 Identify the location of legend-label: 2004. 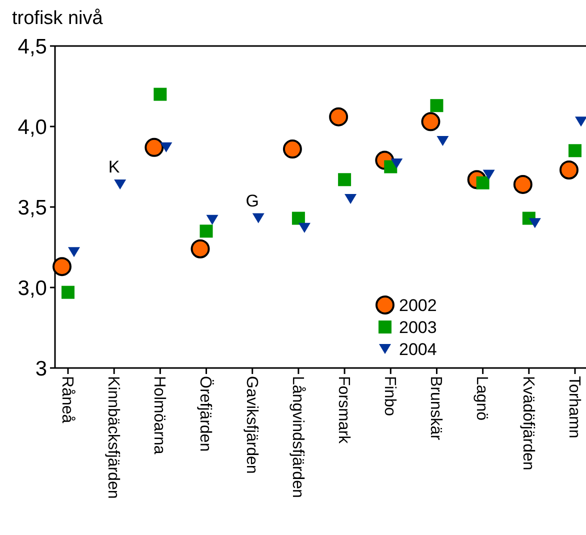
(418, 349).